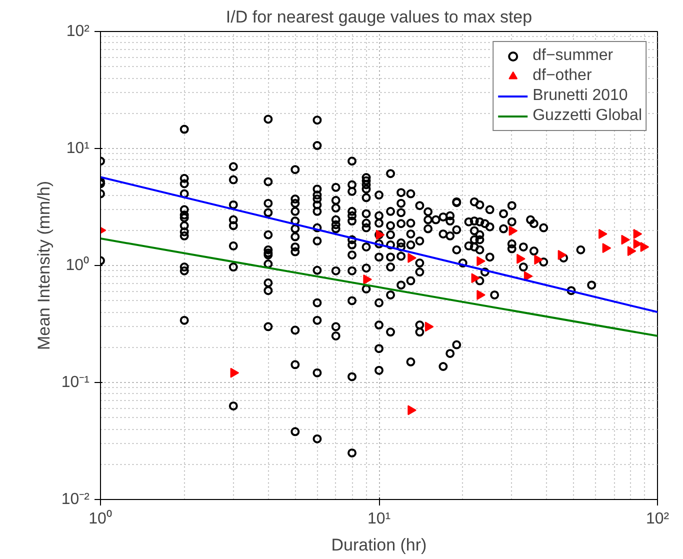 The height and width of the screenshot is (559, 683). Describe the element at coordinates (75, 499) in the screenshot. I see `y-tick-label: 10⁻²` at that location.